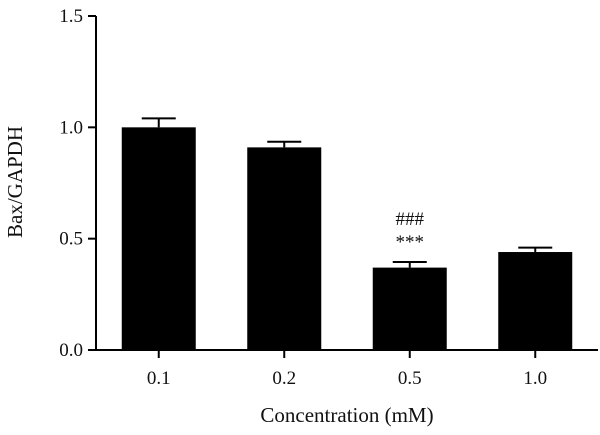 Image resolution: width=600 pixels, height=435 pixels. Describe the element at coordinates (77, 183) in the screenshot. I see `y-axis-ticks: 0.0 0.5 1.0 1.5` at that location.